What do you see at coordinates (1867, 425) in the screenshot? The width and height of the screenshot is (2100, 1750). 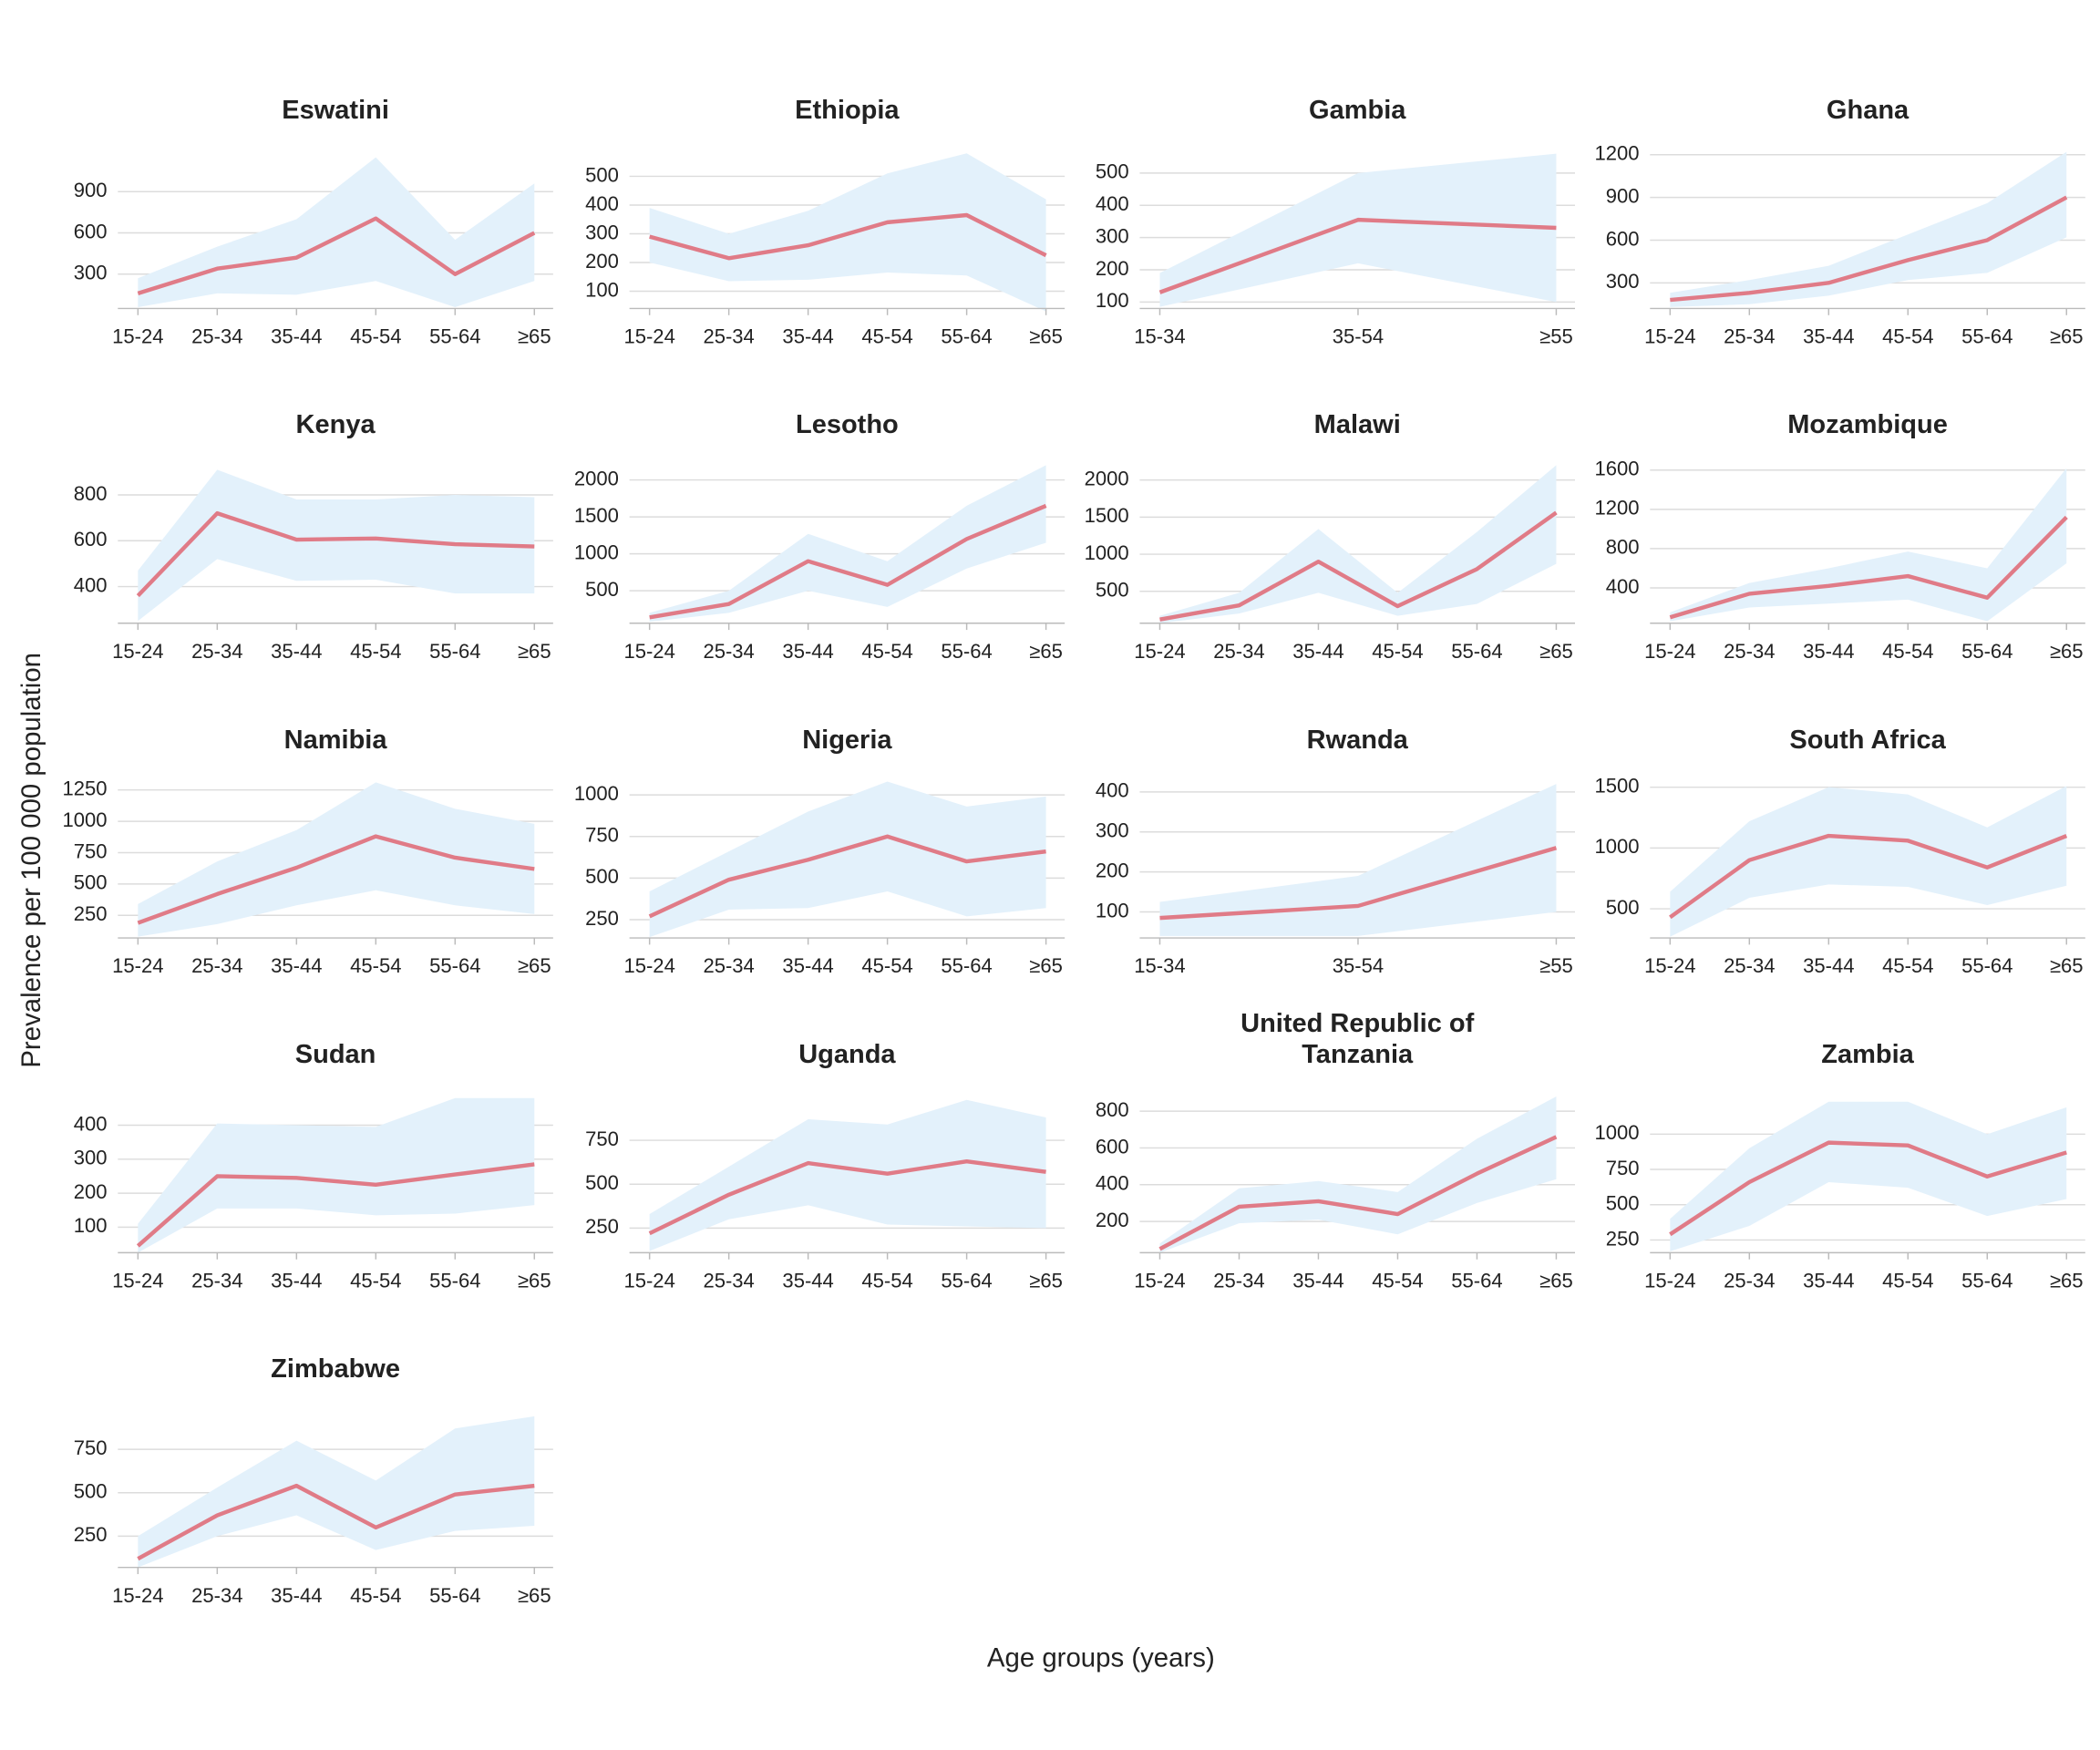 I see `panel-title: Mozambique` at bounding box center [1867, 425].